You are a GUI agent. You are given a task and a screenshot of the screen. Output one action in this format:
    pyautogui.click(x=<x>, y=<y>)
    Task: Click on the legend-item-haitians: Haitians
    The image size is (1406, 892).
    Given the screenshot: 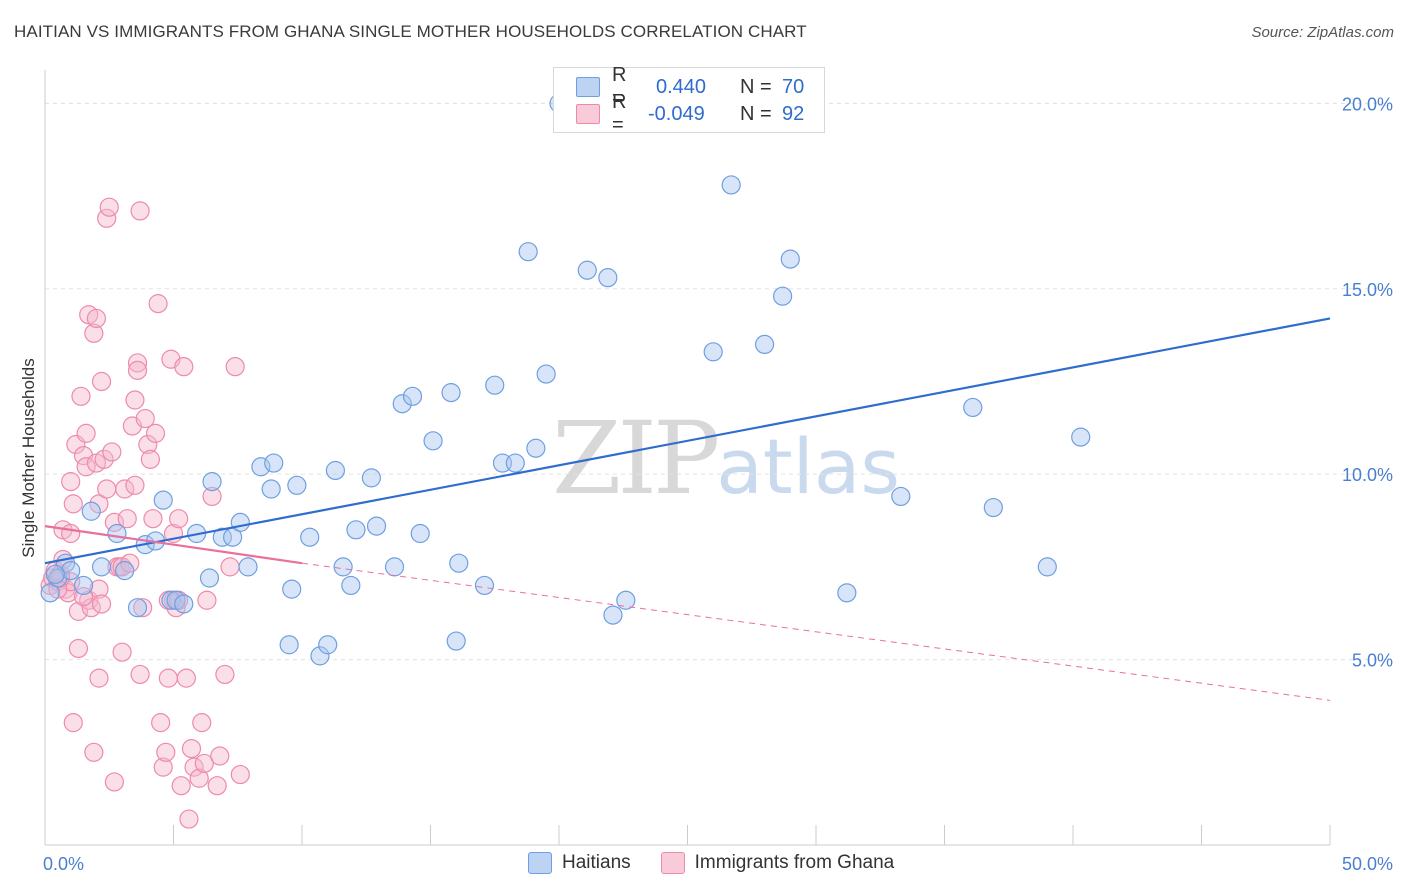 What is the action you would take?
    pyautogui.click(x=579, y=863)
    